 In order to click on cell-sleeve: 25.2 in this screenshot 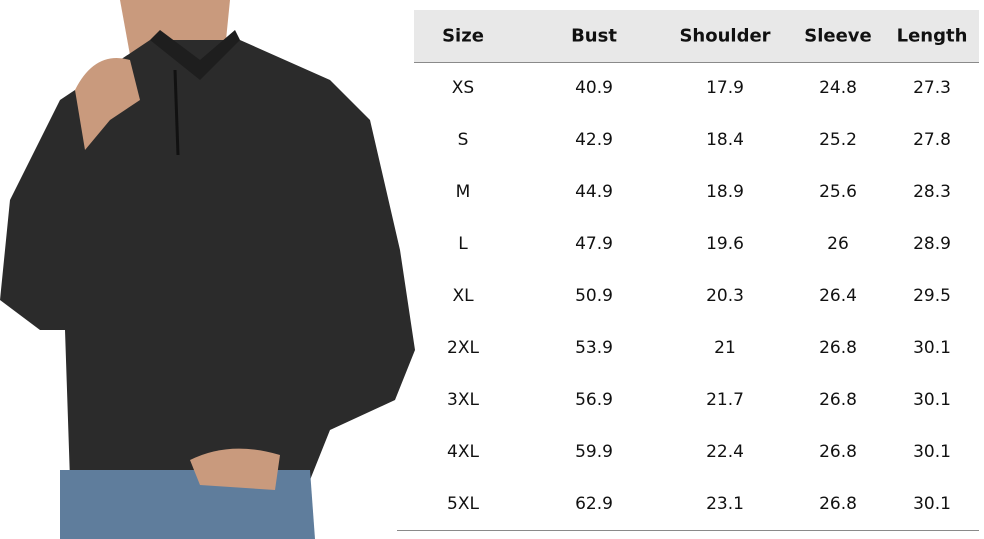, I will do `click(838, 140)`.